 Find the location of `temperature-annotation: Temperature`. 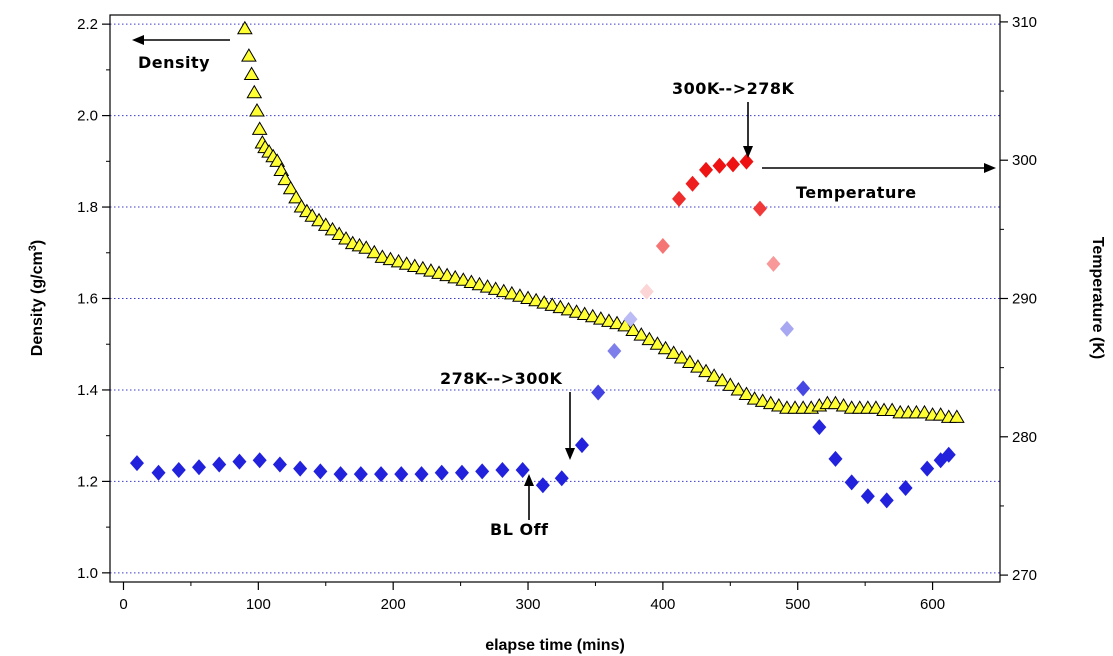

temperature-annotation: Temperature is located at coordinates (879, 182).